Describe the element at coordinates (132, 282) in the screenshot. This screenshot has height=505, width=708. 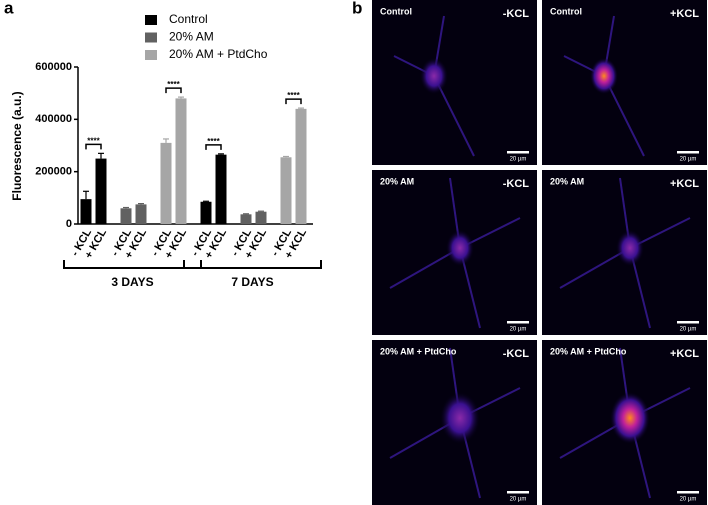
I see `group-label: 3 DAYS` at that location.